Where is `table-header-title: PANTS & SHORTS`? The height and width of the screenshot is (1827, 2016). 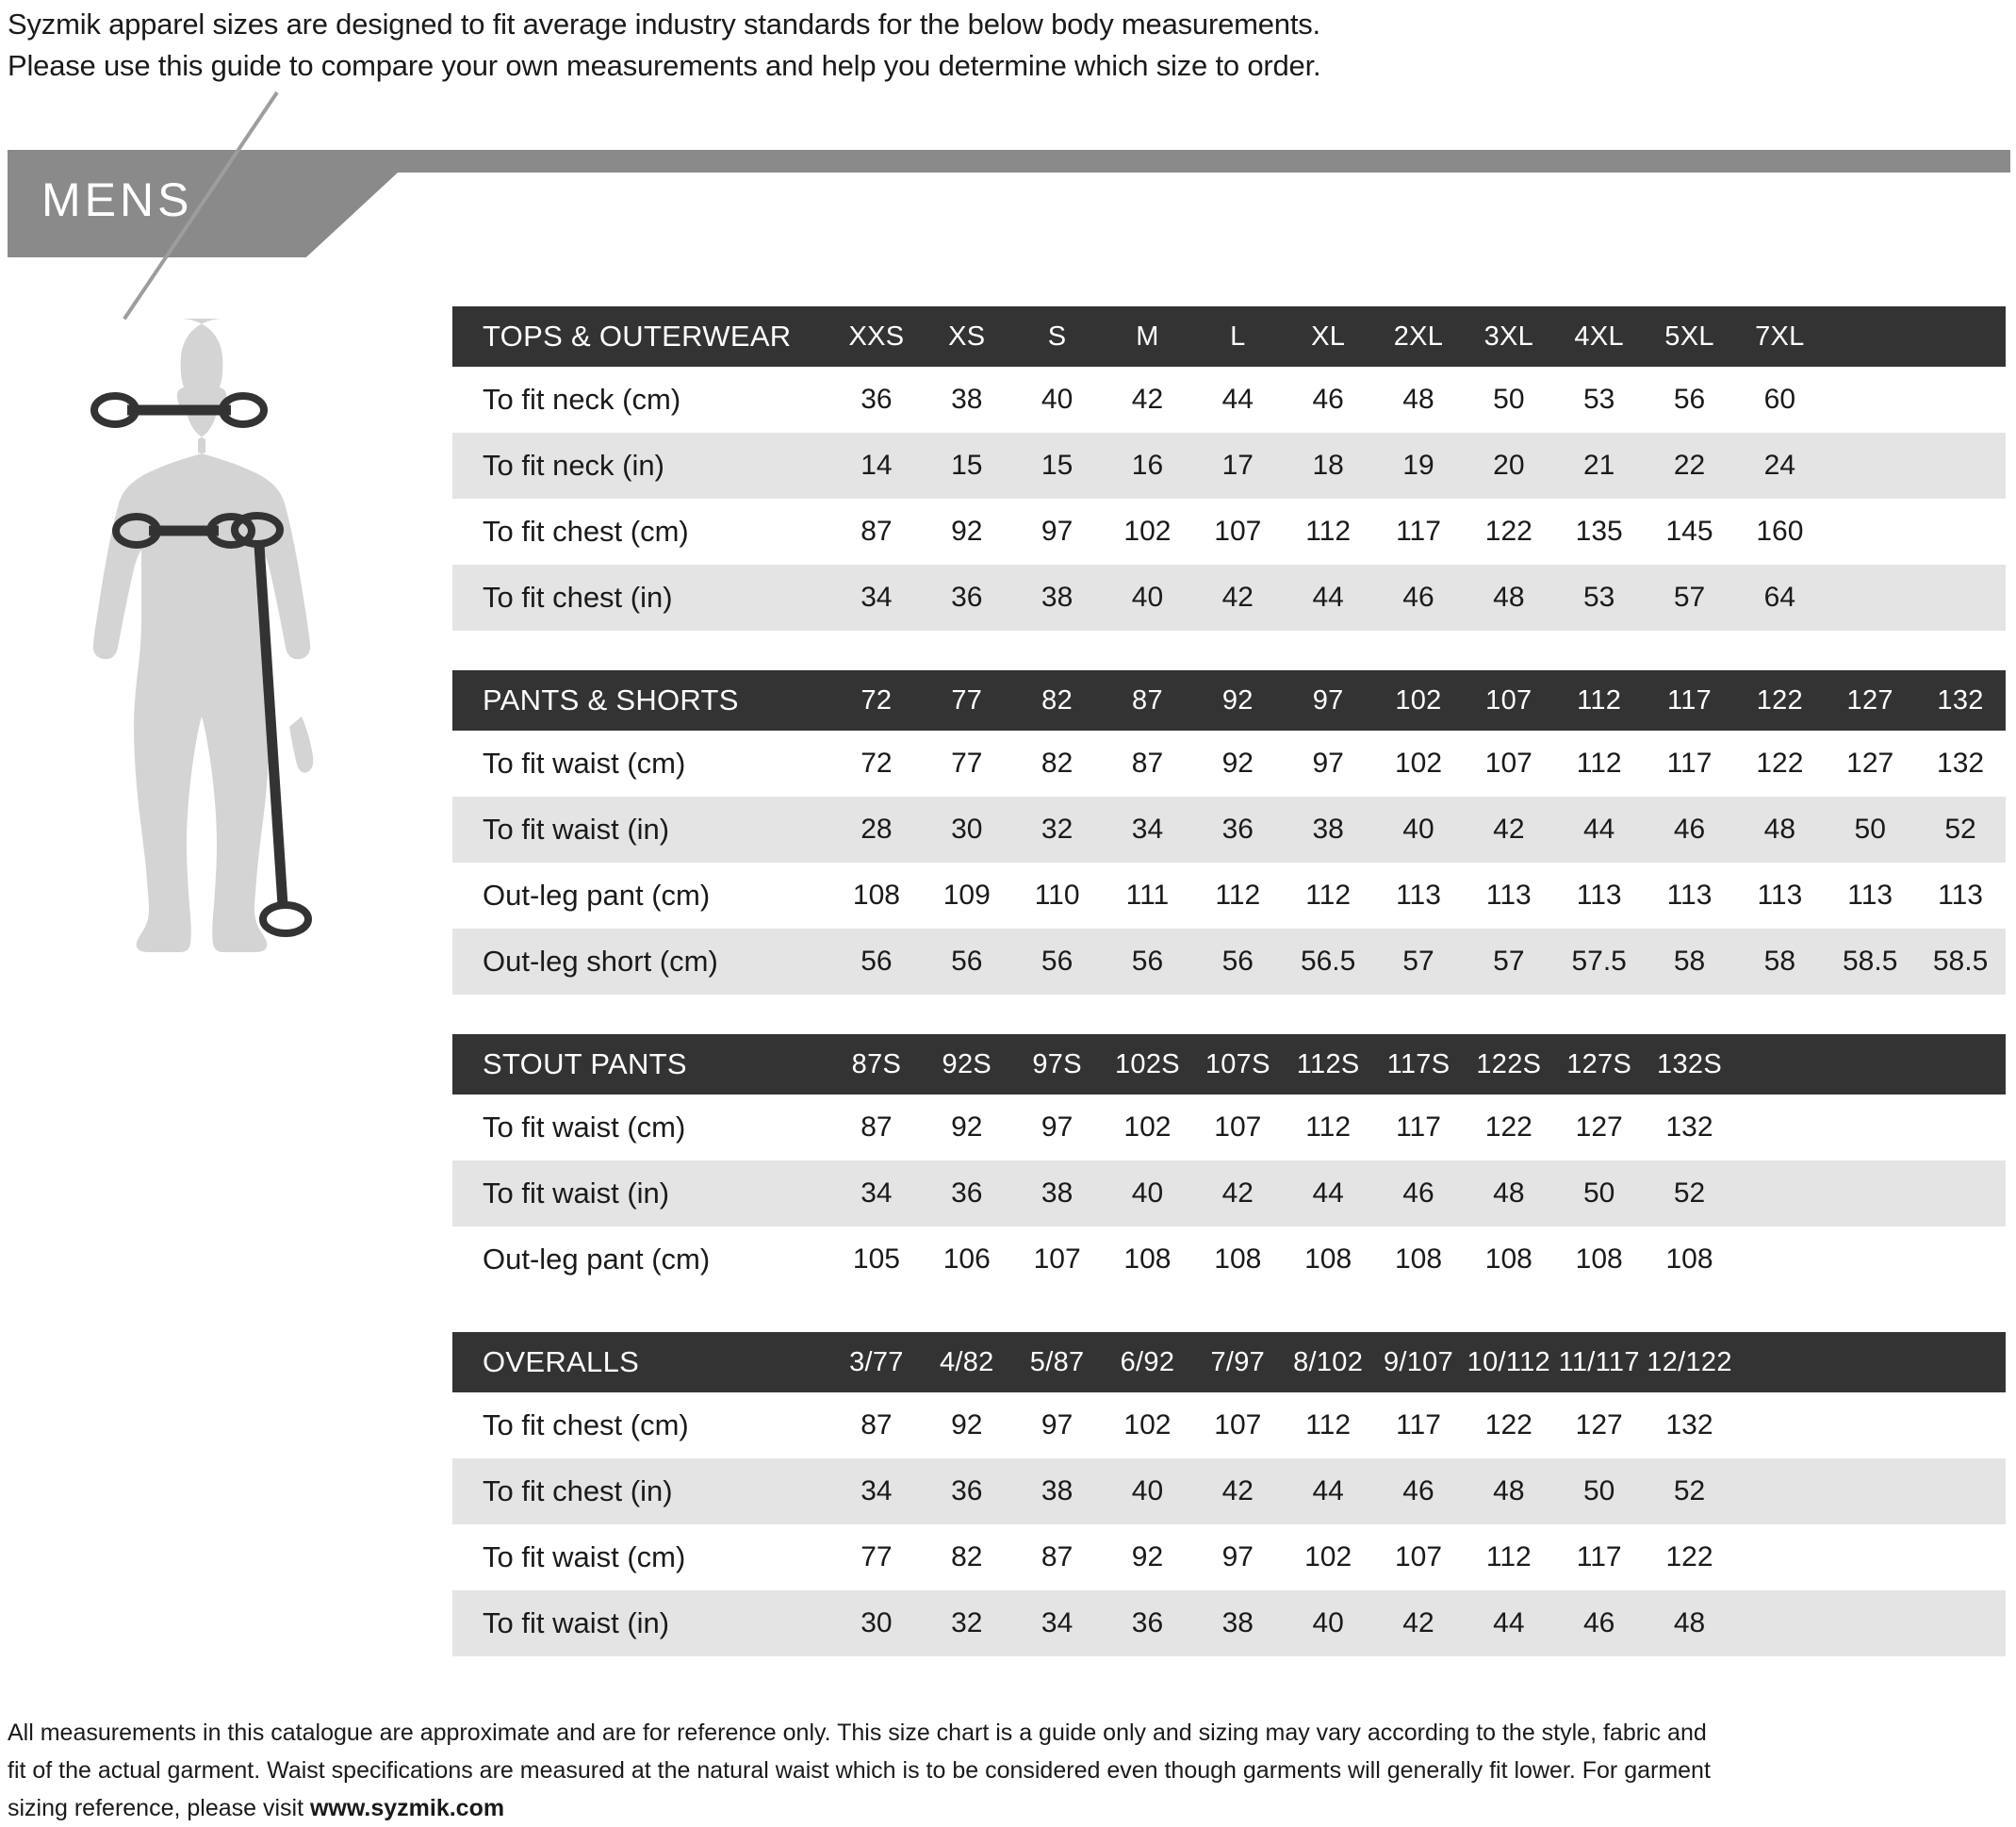
table-header-title: PANTS & SHORTS is located at coordinates (641, 700).